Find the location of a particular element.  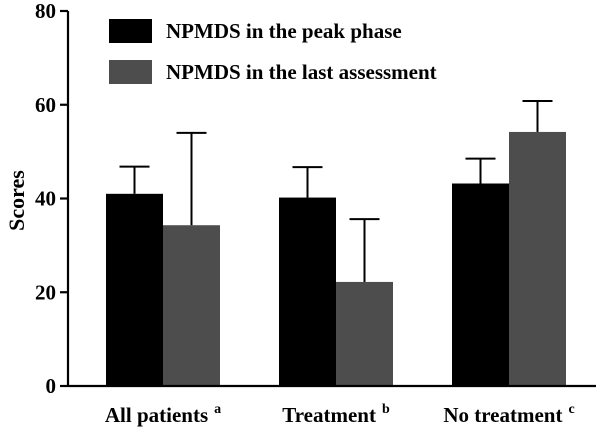

y-tick-label: 0 is located at coordinates (51, 386).